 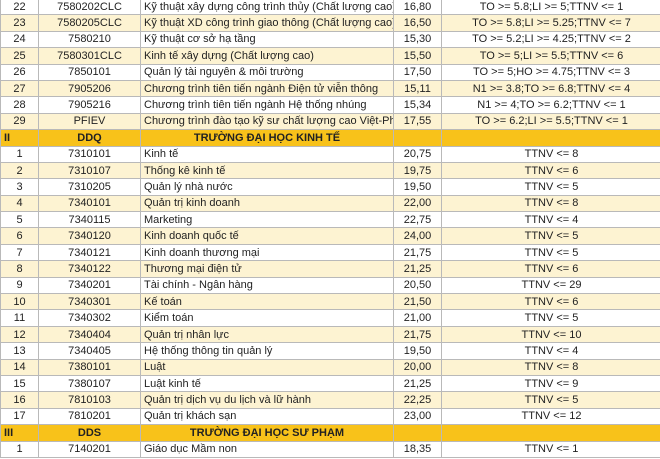 I want to click on row-number: 14, so click(x=19, y=367).